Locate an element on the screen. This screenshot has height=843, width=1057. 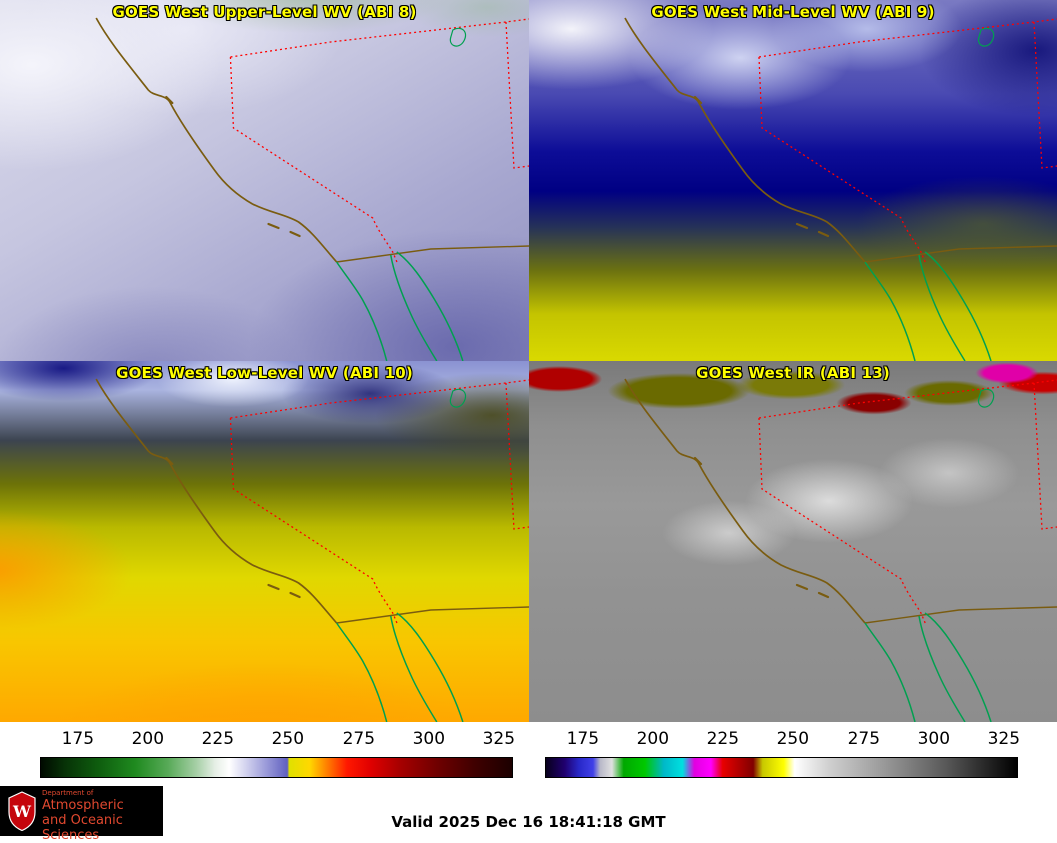
ir-colorbar is located at coordinates (781, 767).